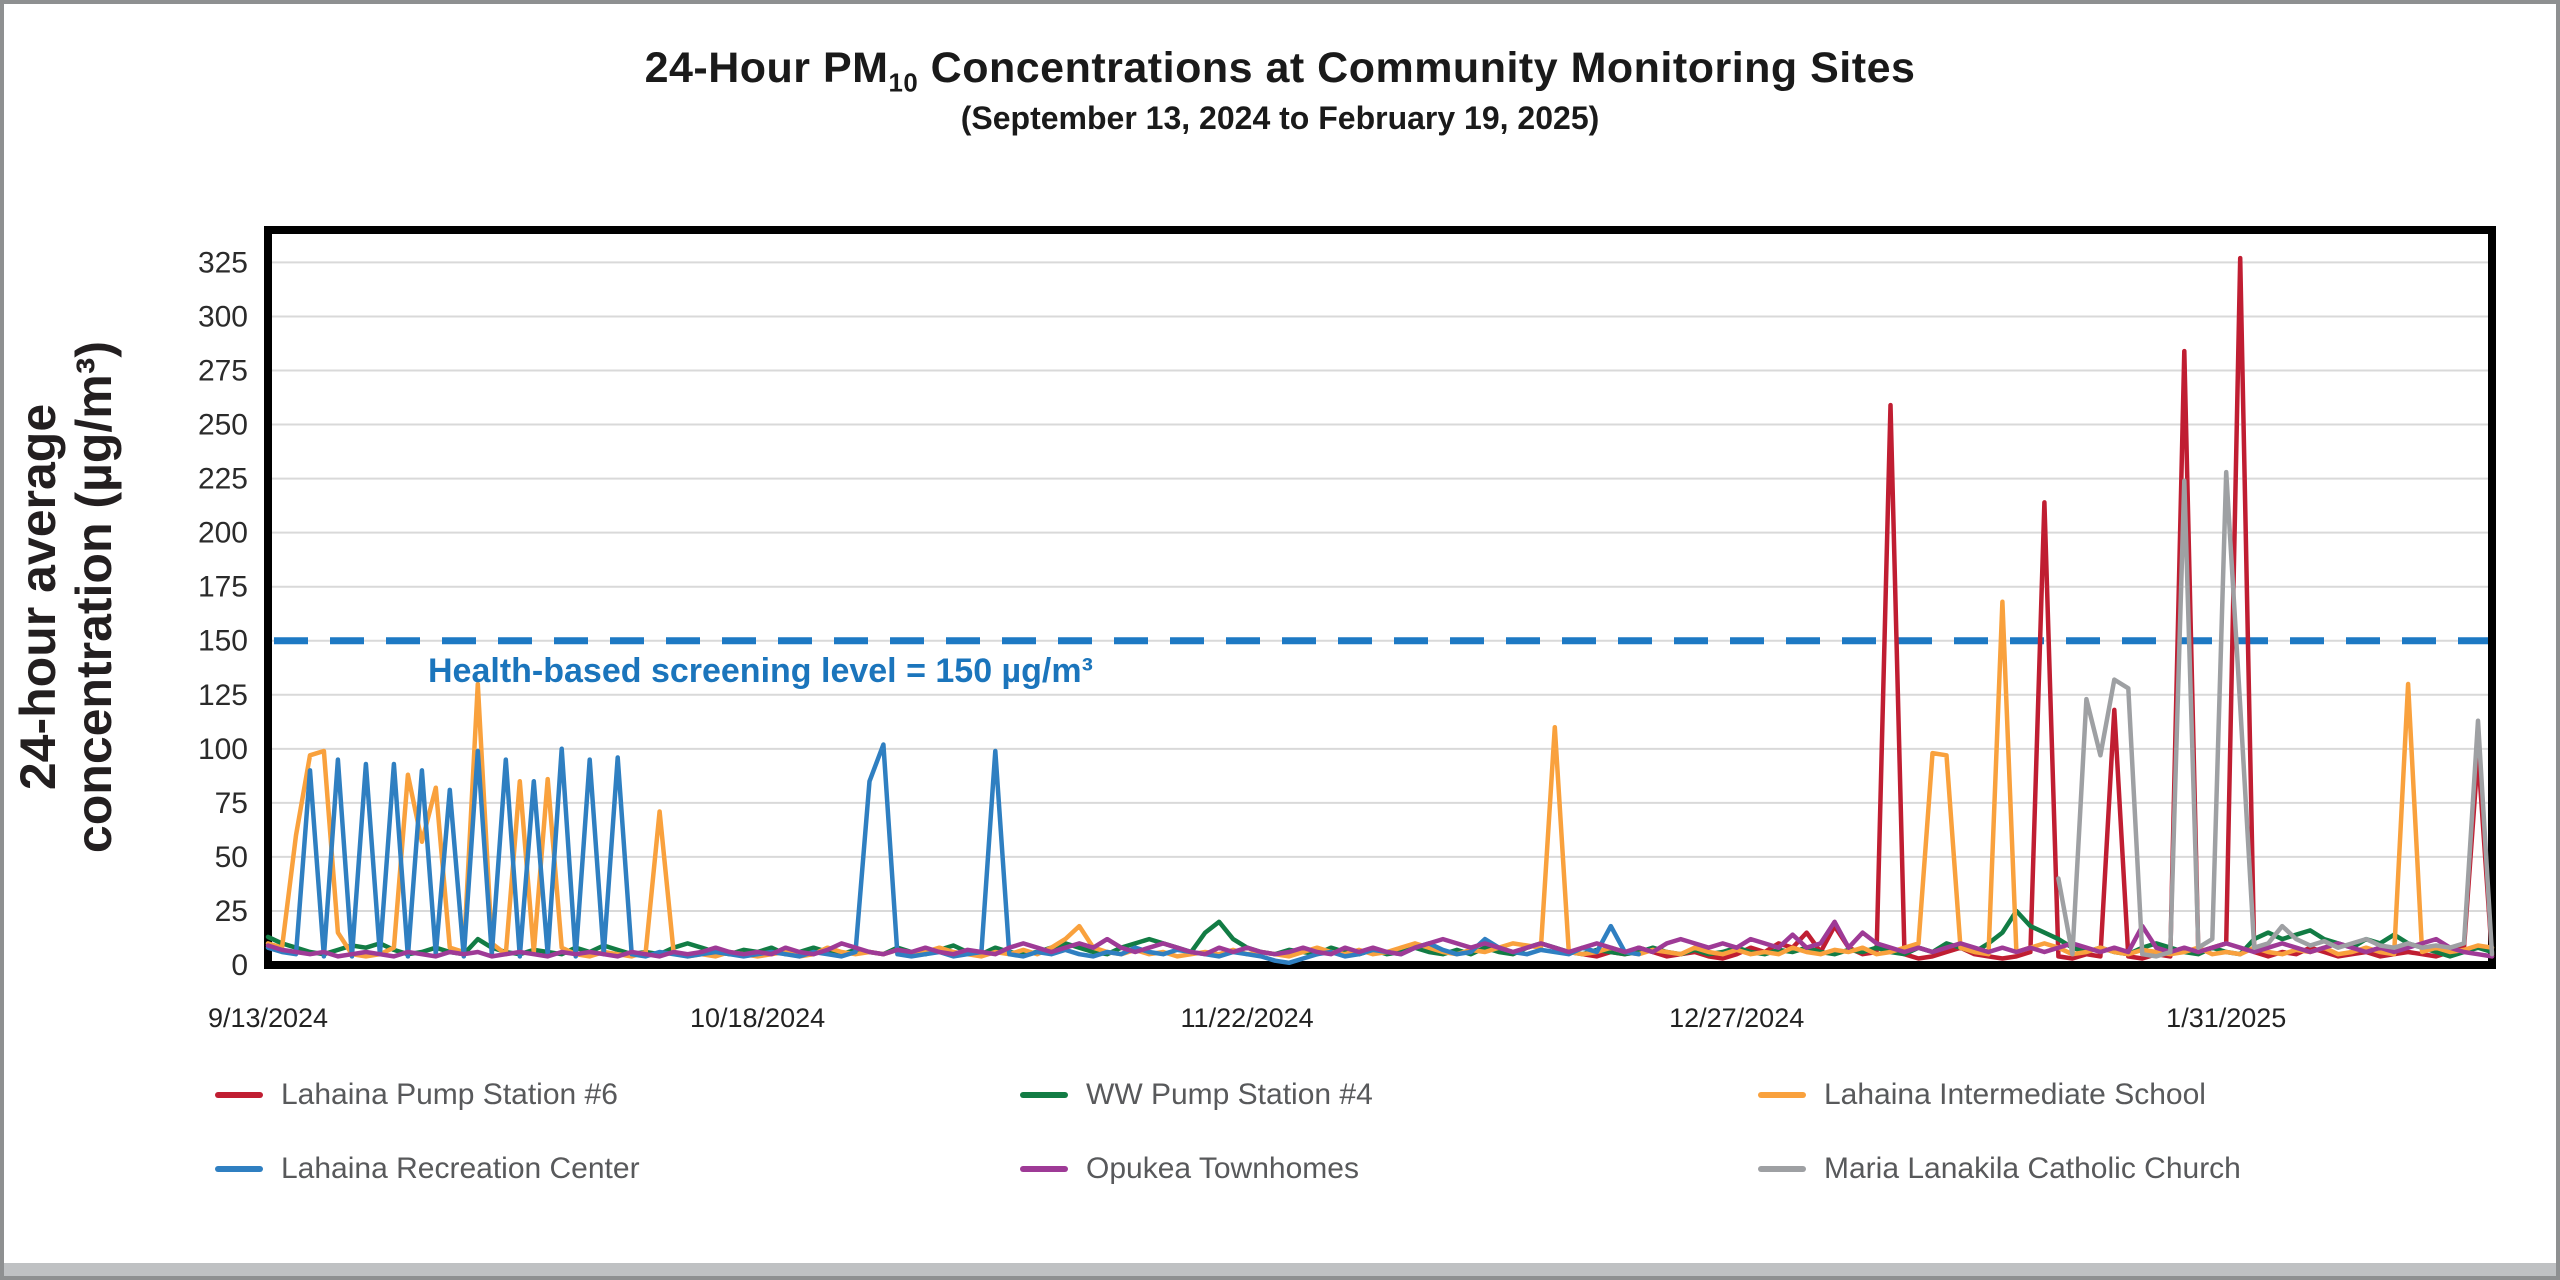 This screenshot has height=1280, width=2560. Describe the element at coordinates (223, 695) in the screenshot. I see `y-tick-label-125: 125` at that location.